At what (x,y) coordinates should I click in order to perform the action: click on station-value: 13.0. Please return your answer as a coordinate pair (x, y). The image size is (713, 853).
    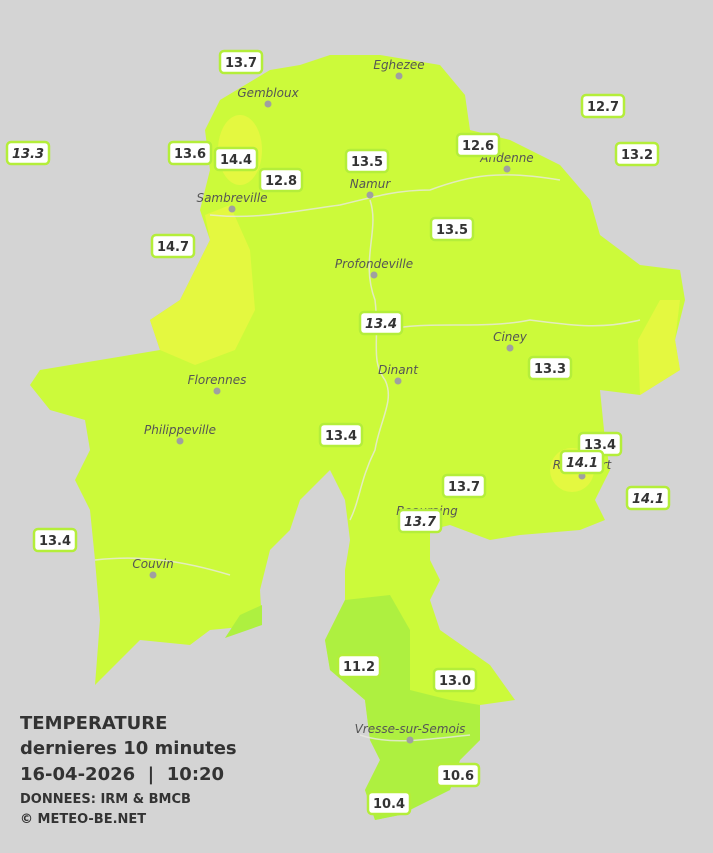
    Looking at the image, I should click on (455, 681).